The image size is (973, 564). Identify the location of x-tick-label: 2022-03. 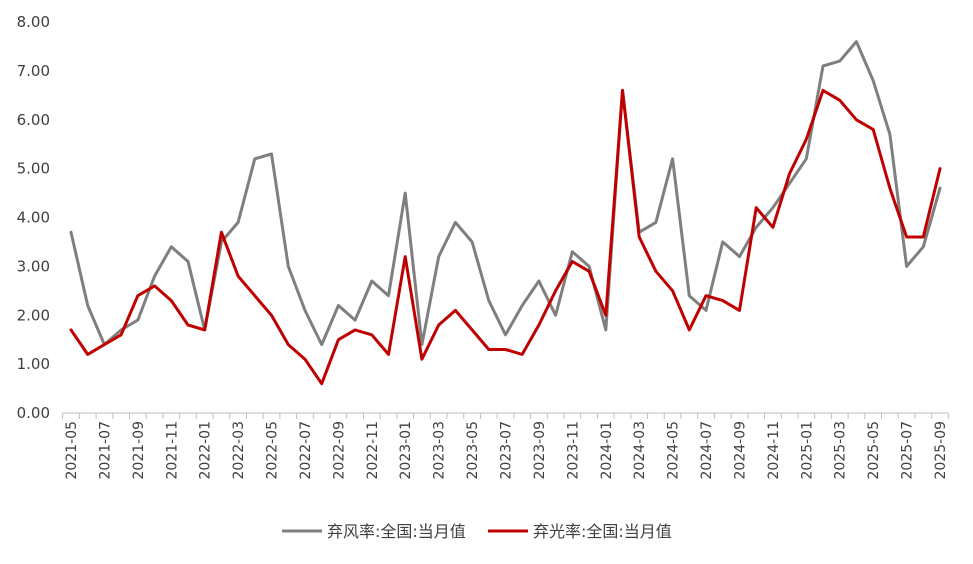
(239, 450).